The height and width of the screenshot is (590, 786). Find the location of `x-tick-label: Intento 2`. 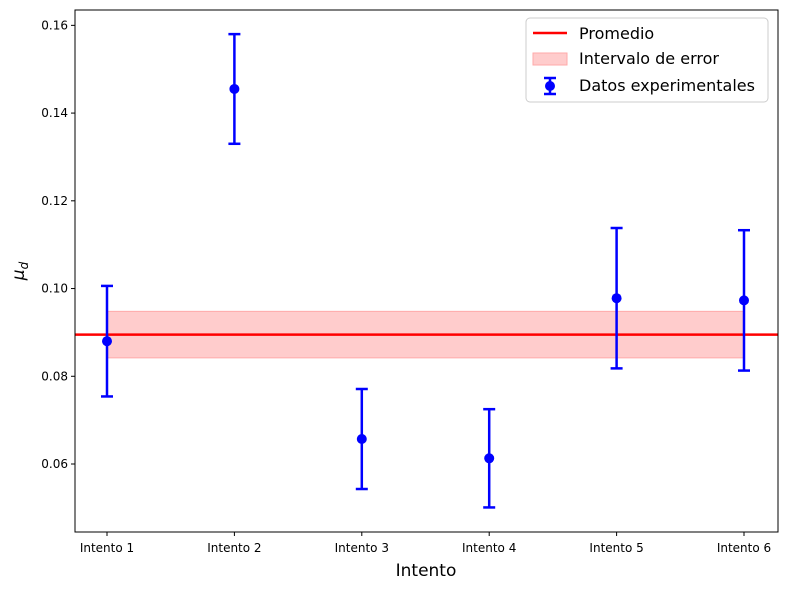

x-tick-label: Intento 2 is located at coordinates (234, 548).